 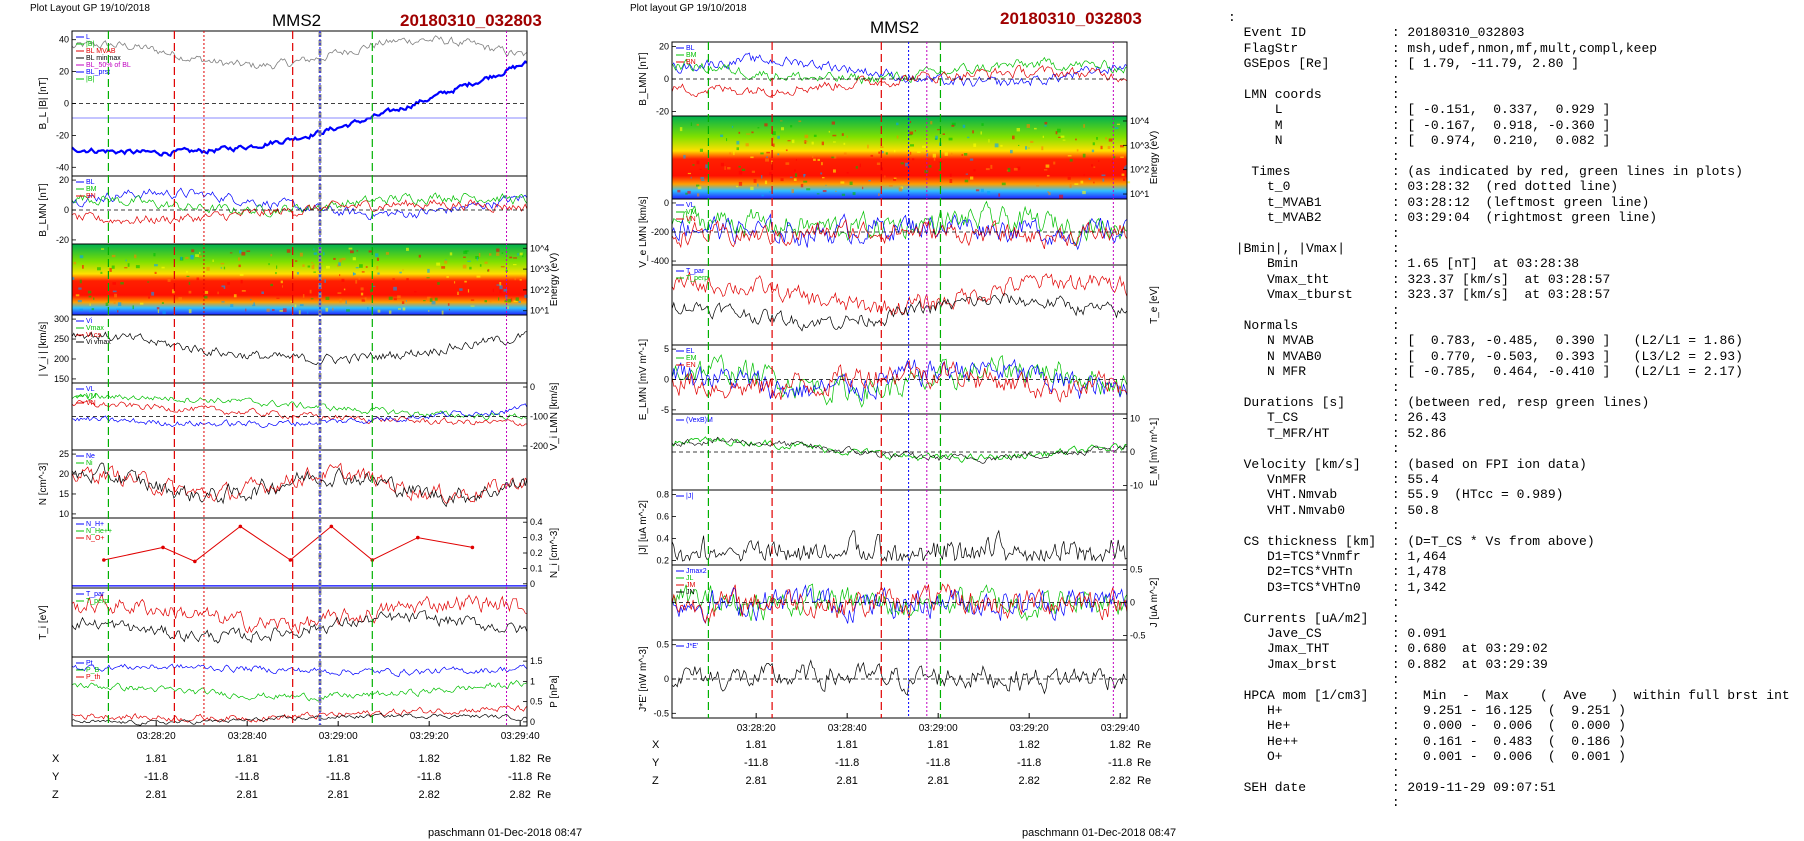 What do you see at coordinates (1314, 618) in the screenshot?
I see `info-line: Currents [uA/m2] :` at bounding box center [1314, 618].